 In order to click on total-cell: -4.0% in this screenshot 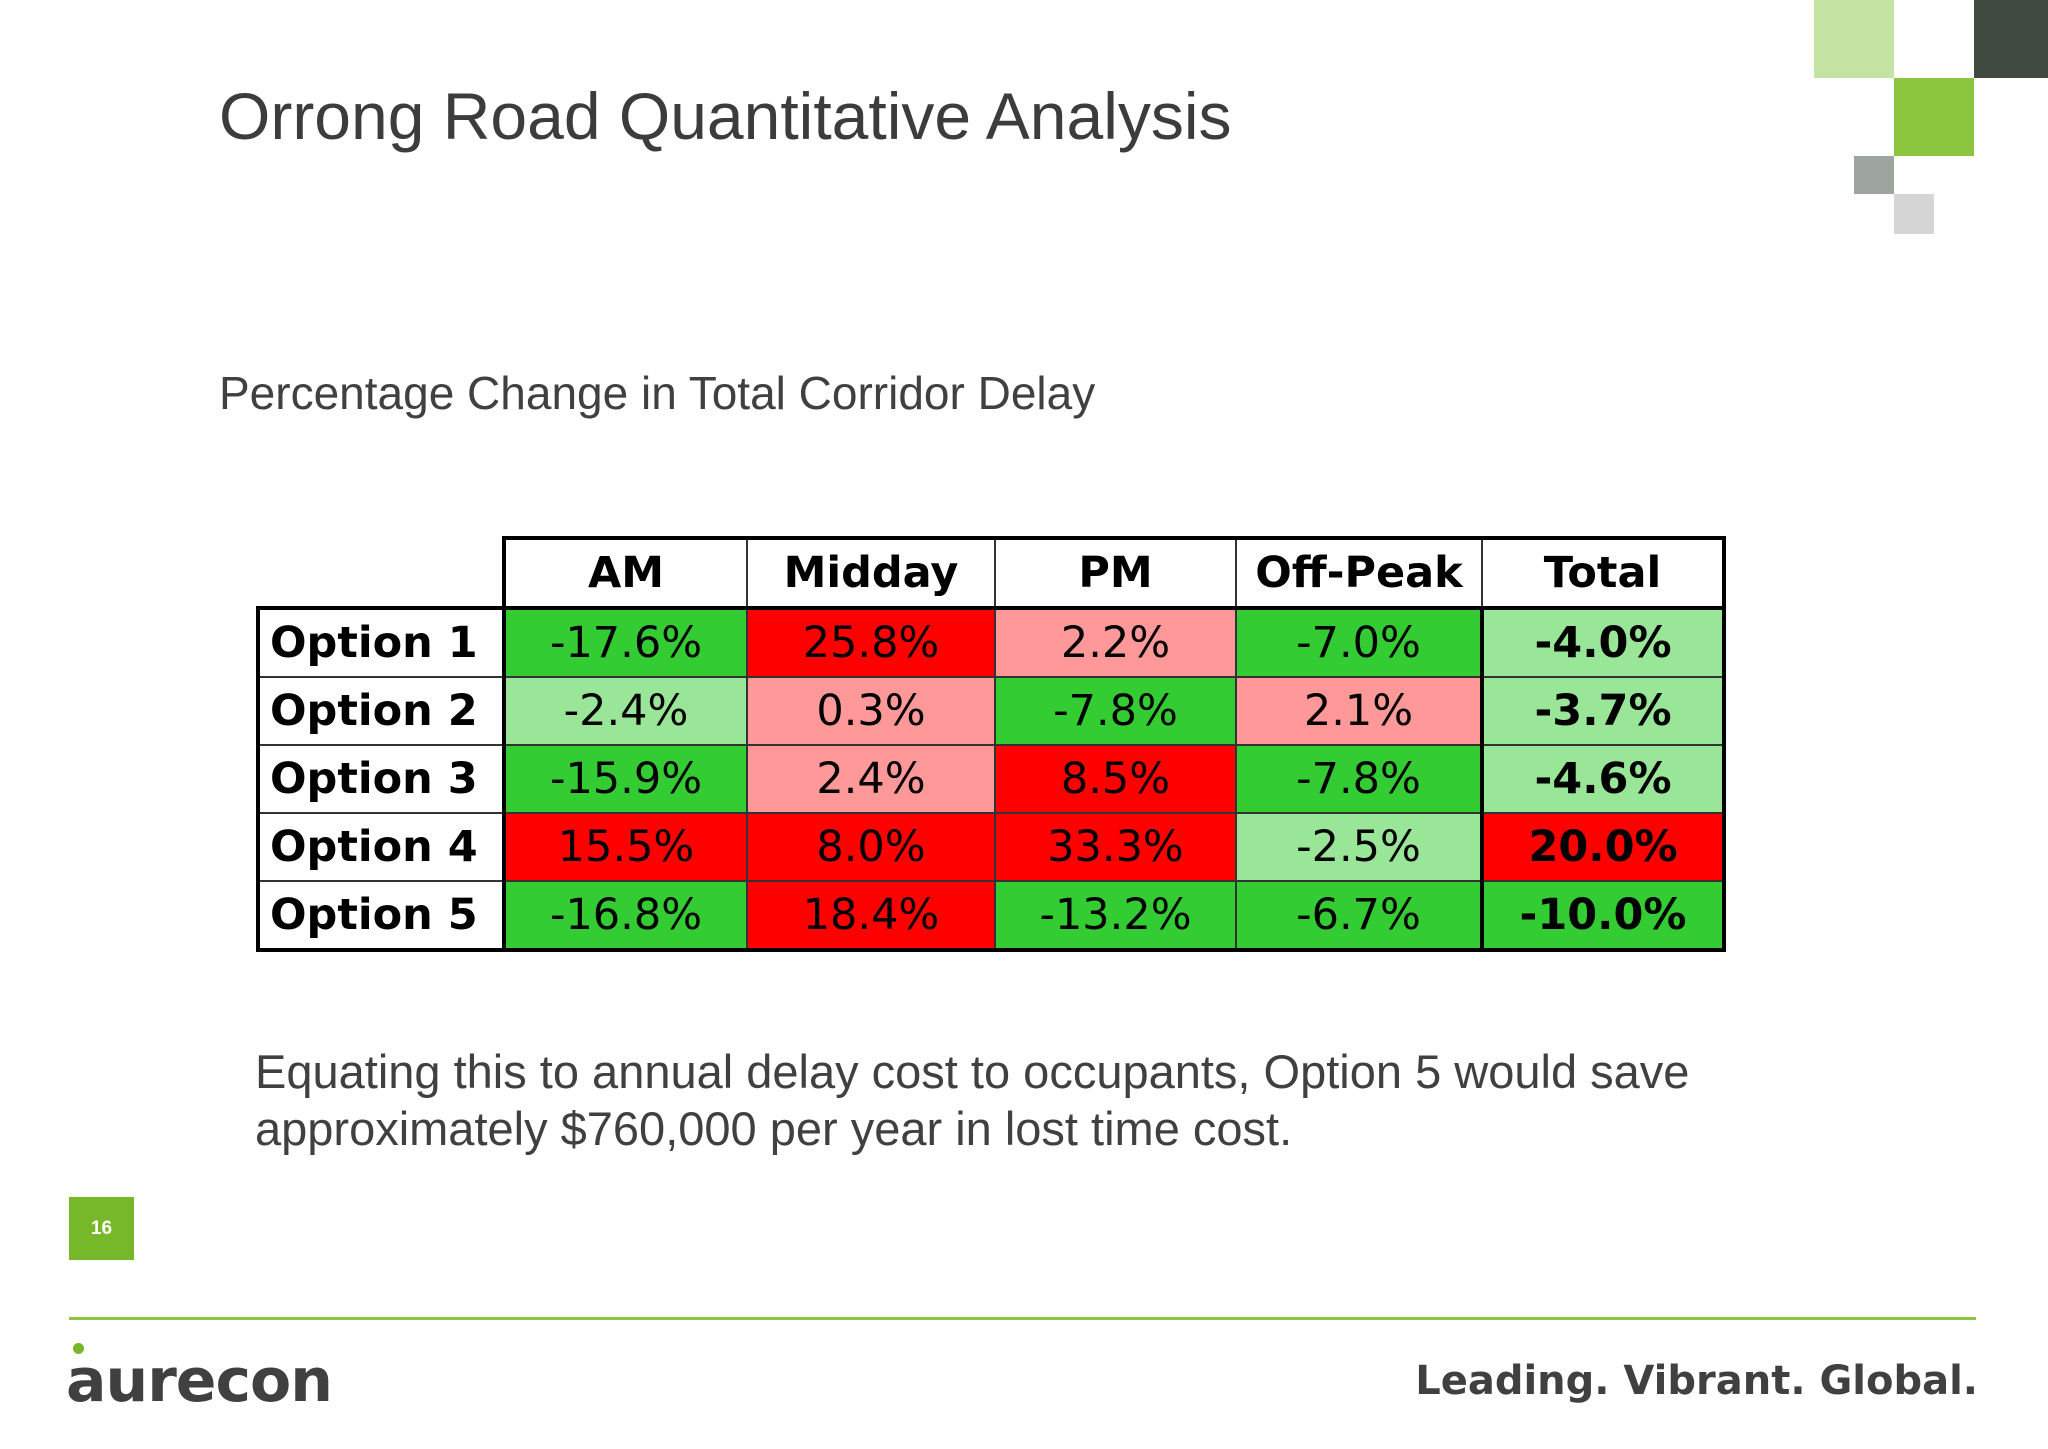, I will do `click(1603, 642)`.